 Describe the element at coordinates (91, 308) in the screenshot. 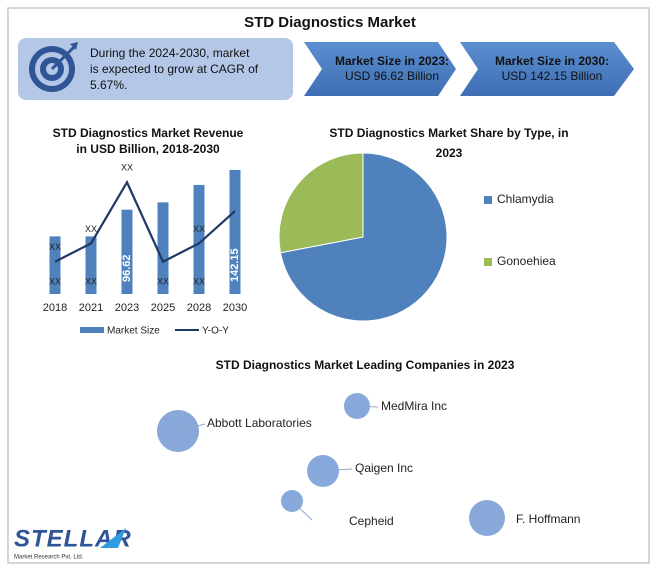

I see `x-tick-label: 2021` at that location.